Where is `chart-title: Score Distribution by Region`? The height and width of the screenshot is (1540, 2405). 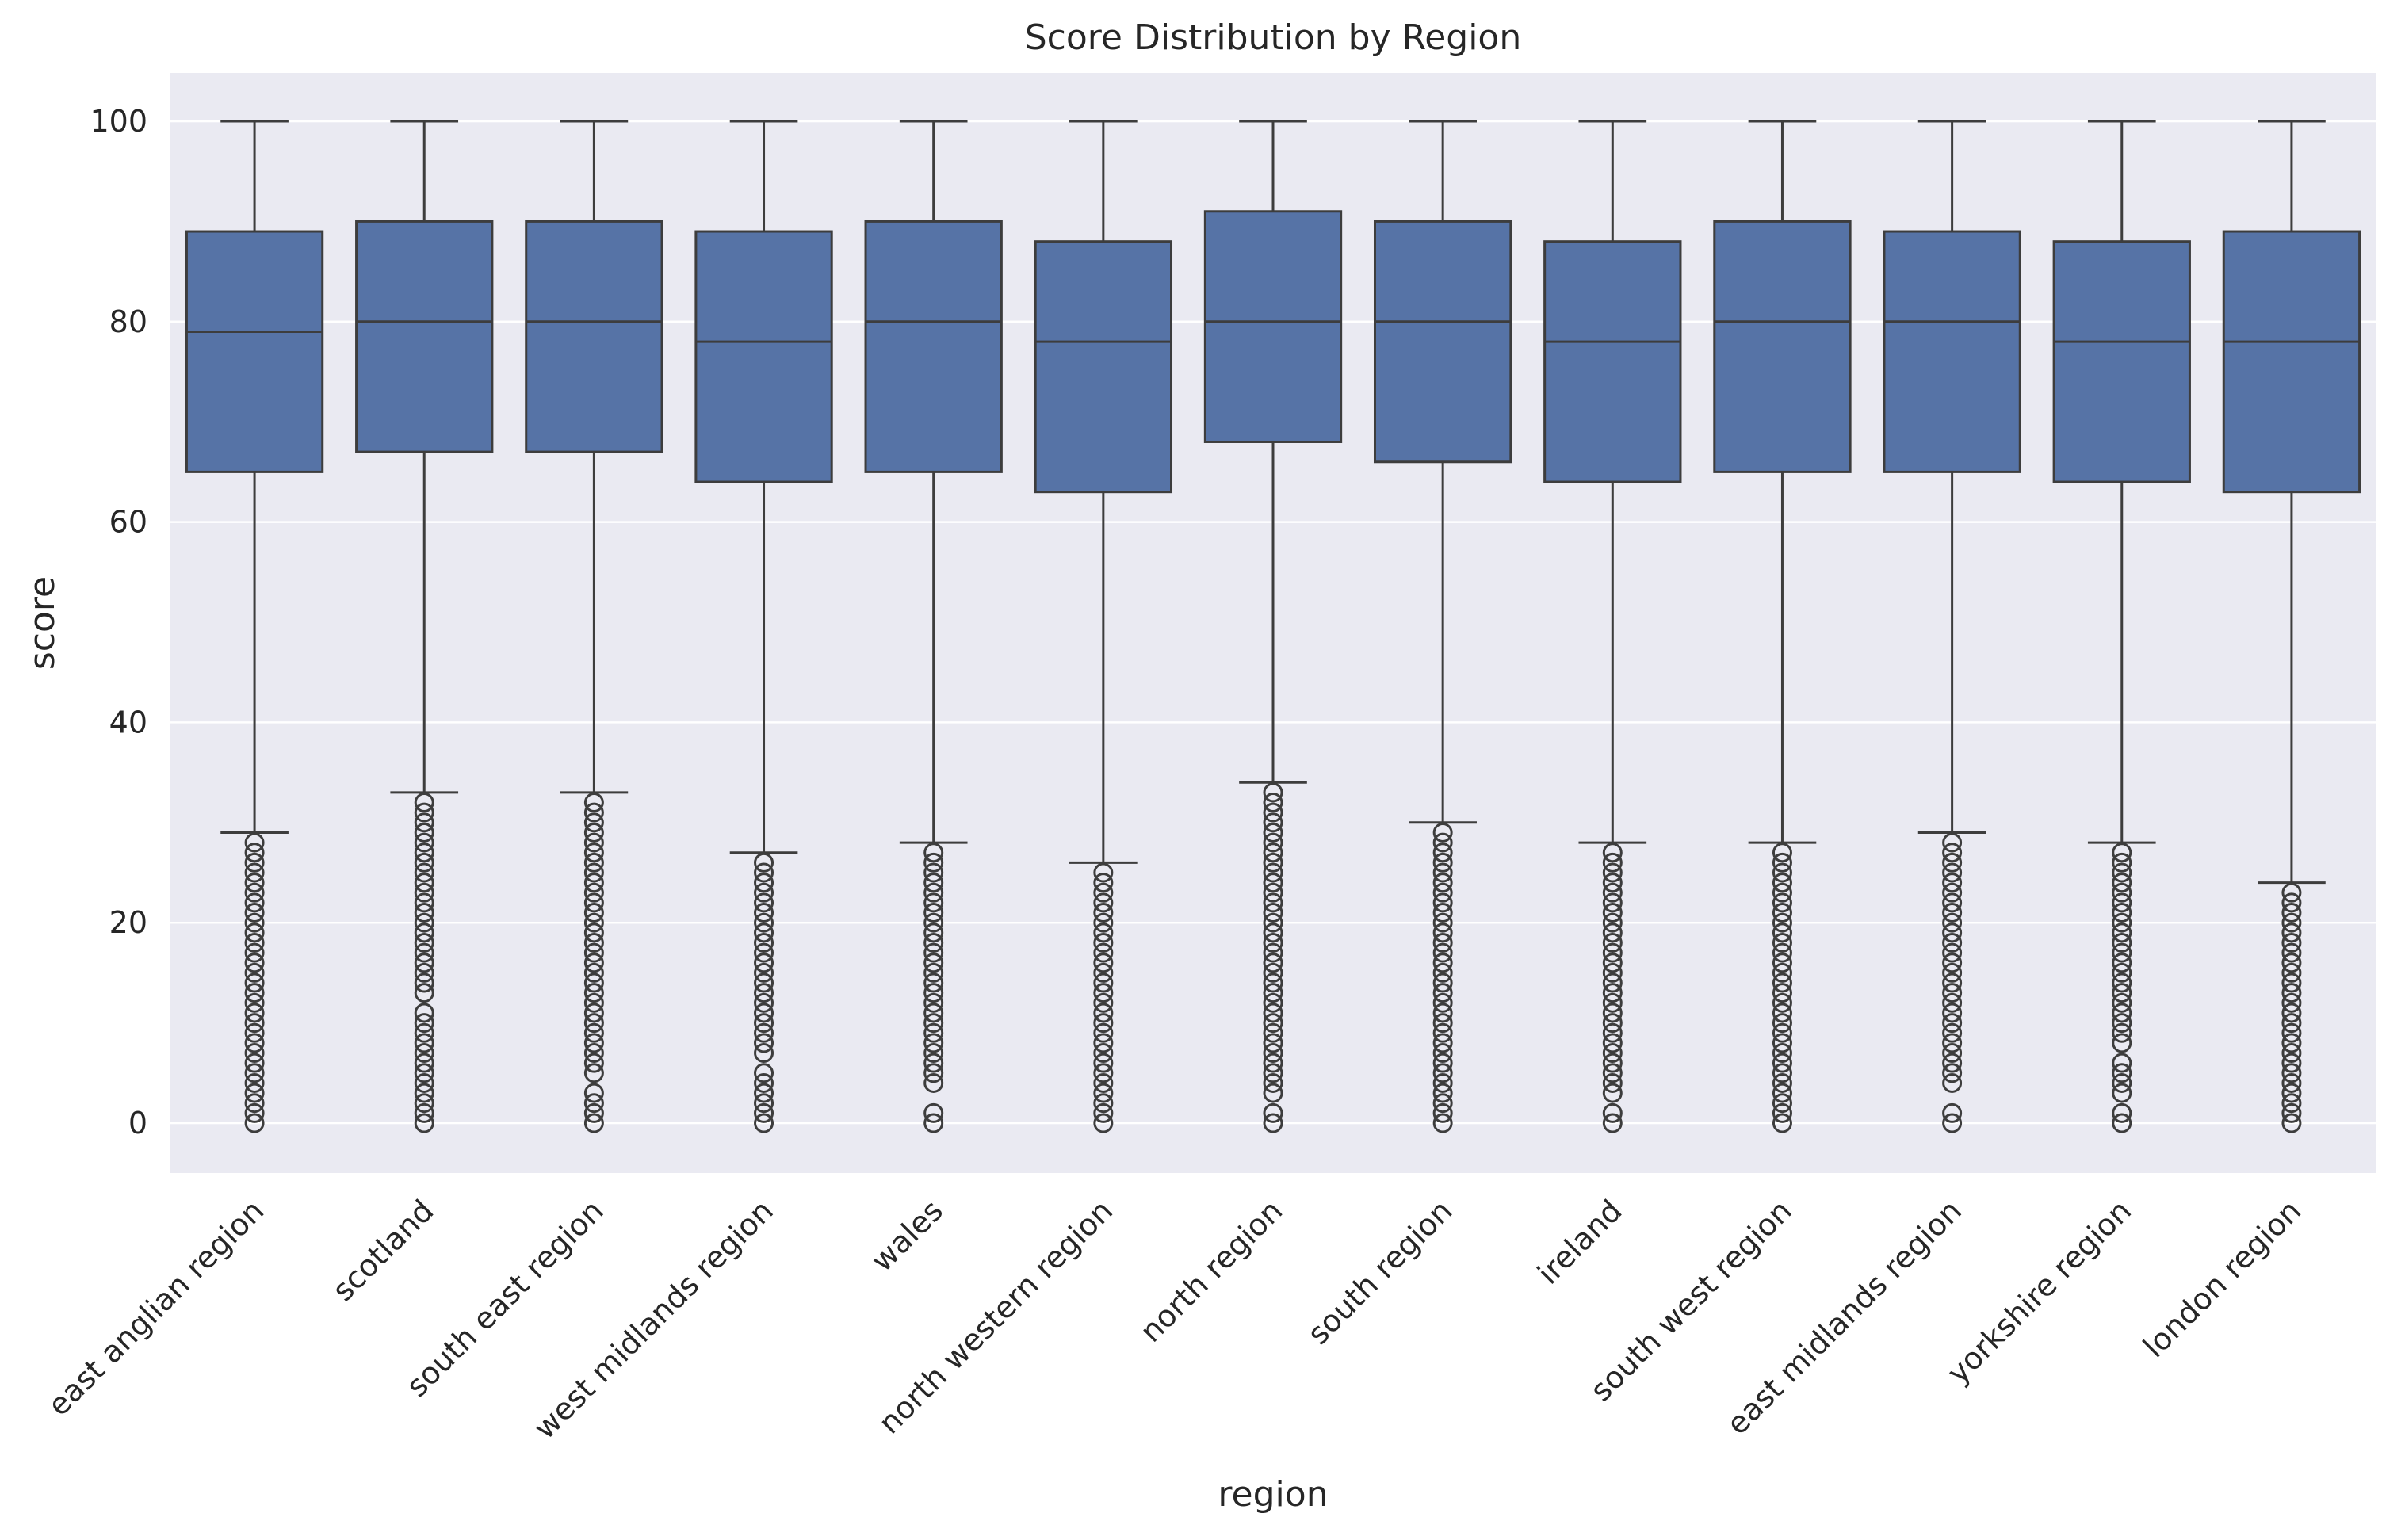
chart-title: Score Distribution by Region is located at coordinates (1273, 37).